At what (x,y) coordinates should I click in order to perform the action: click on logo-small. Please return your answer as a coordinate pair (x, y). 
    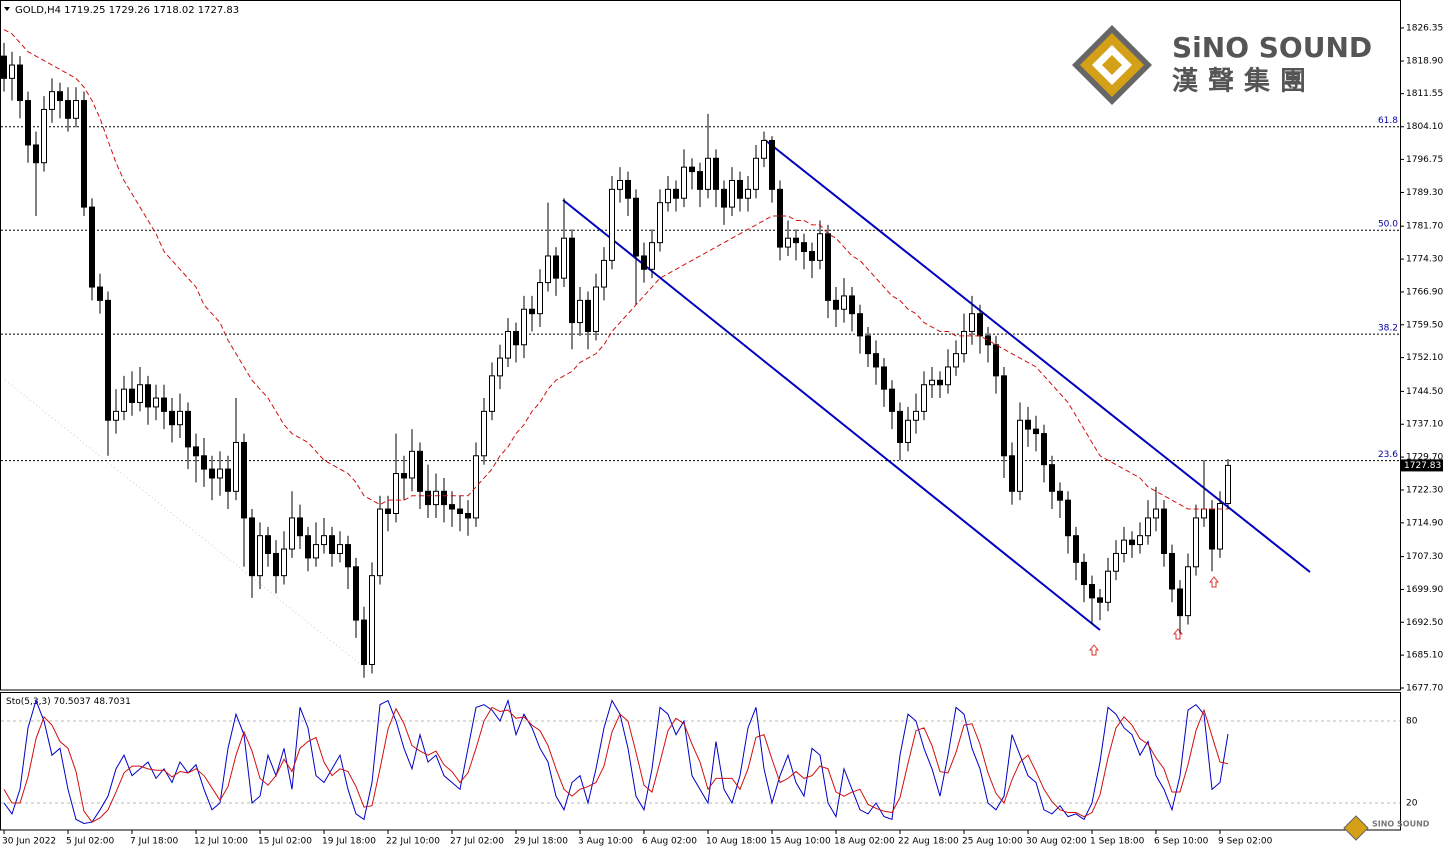
    Looking at the image, I should click on (1356, 828).